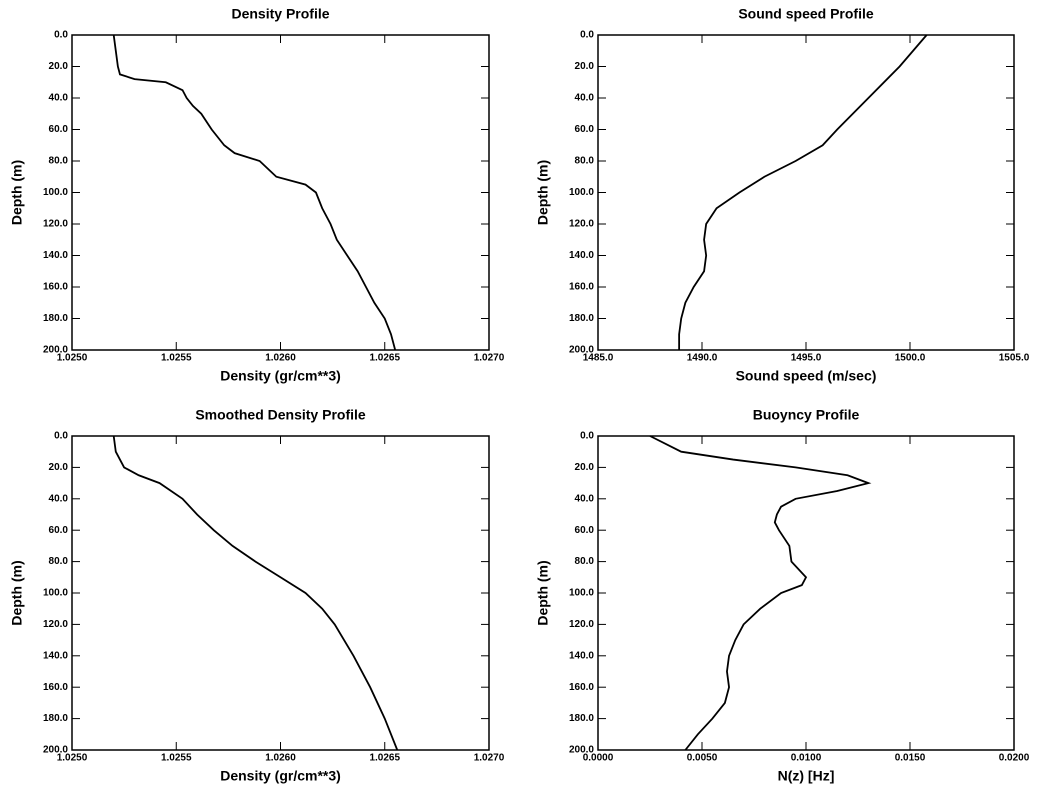 The image size is (1040, 789). Describe the element at coordinates (702, 358) in the screenshot. I see `x-tick-label: 1490.0` at that location.